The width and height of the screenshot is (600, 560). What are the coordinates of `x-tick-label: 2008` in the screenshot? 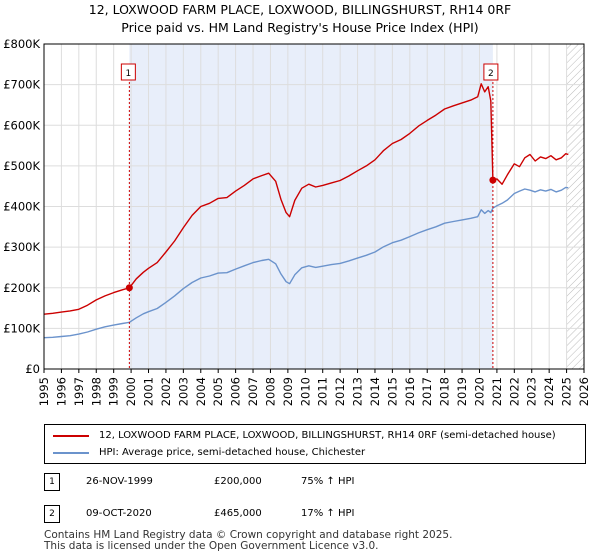 It's located at (270, 391).